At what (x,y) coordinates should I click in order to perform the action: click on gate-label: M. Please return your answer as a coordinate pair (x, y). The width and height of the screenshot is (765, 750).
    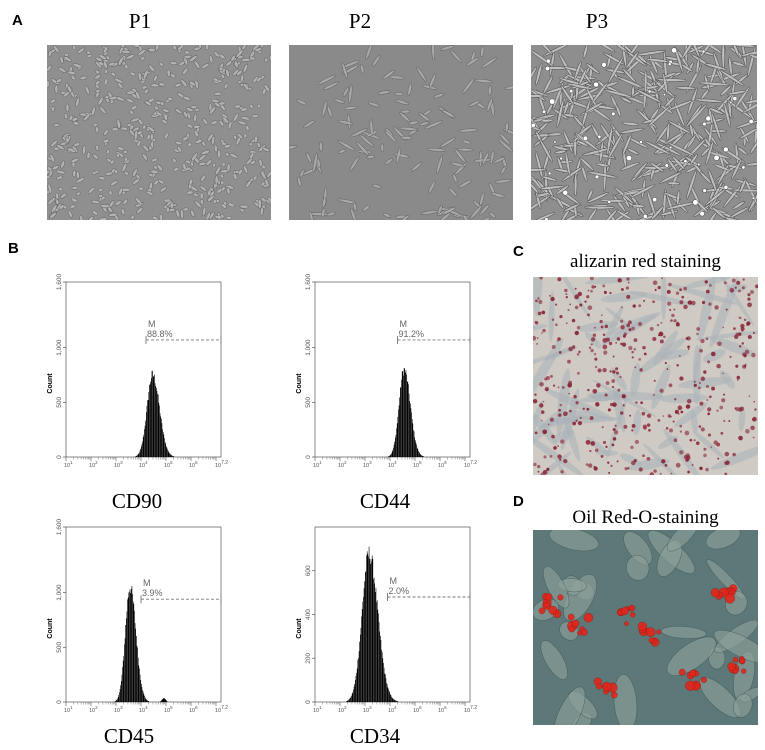
    Looking at the image, I should click on (394, 581).